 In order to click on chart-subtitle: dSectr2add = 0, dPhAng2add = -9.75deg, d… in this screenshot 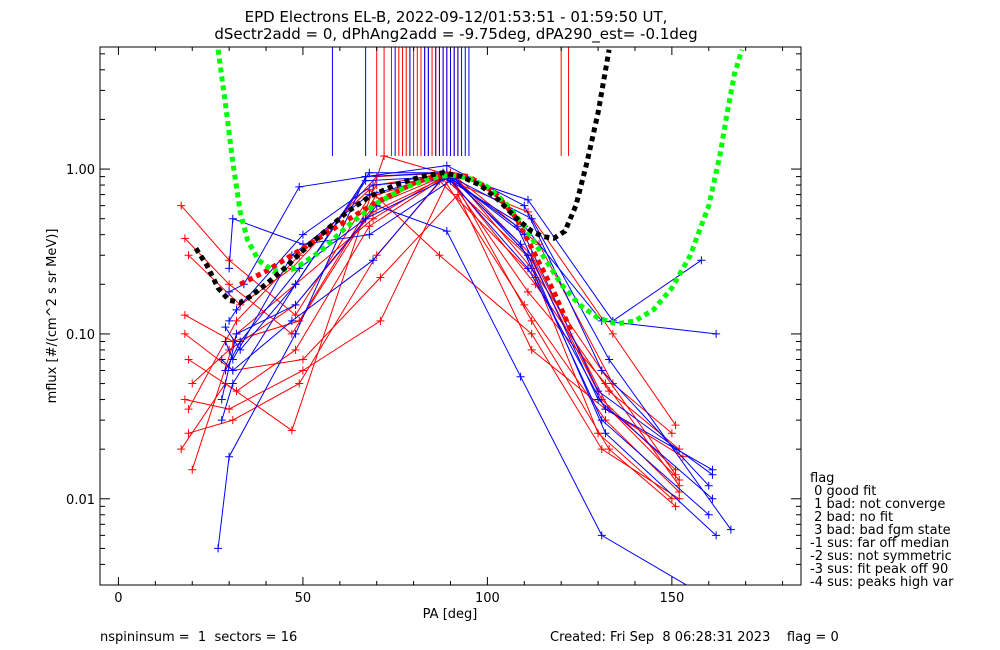, I will do `click(455, 34)`.